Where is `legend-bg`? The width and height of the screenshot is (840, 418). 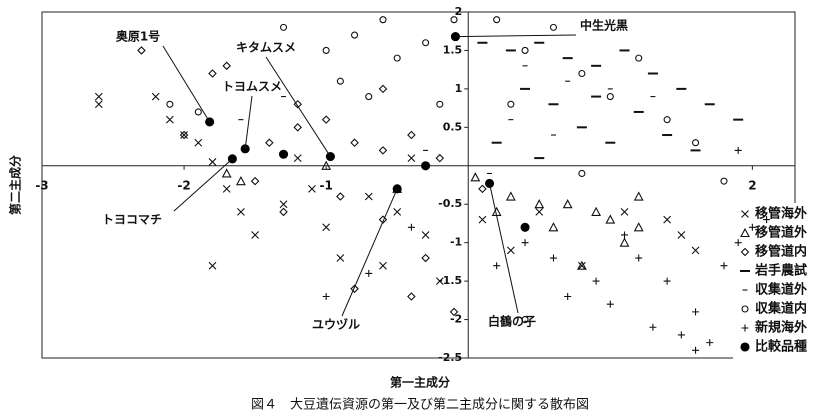 legend-bg is located at coordinates (785, 283).